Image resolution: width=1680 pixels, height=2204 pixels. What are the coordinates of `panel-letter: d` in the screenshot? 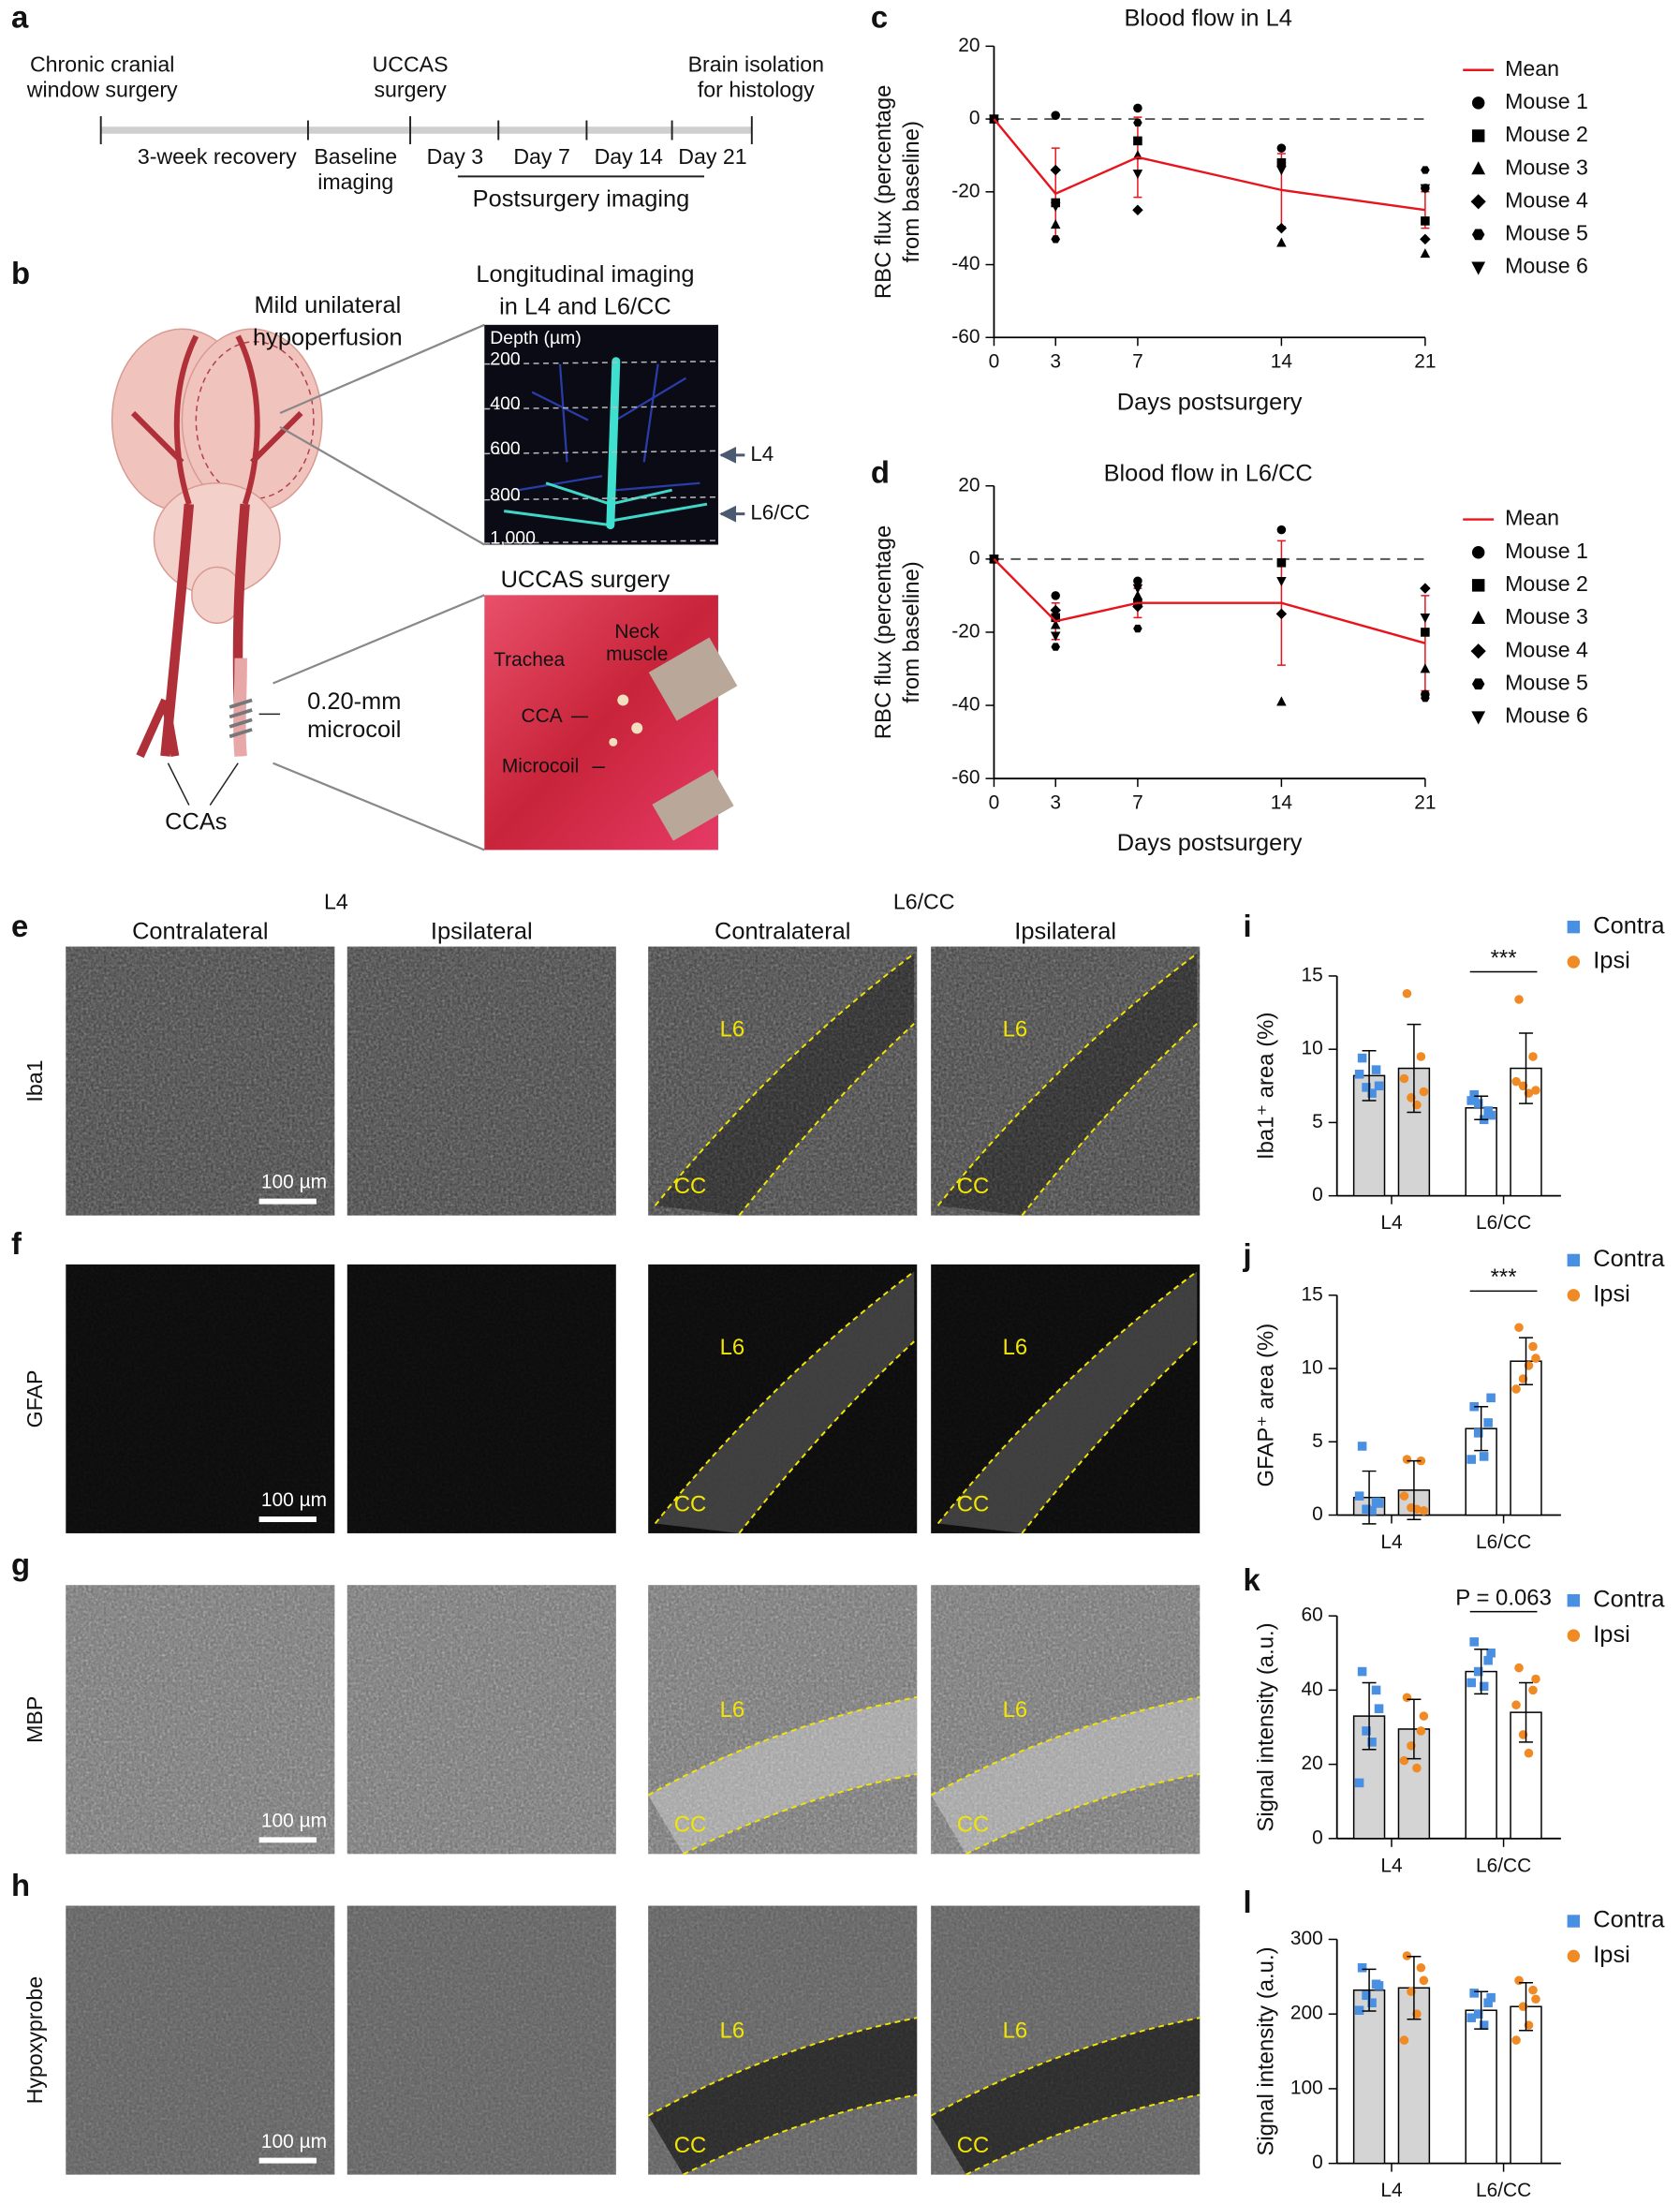 It's located at (881, 471).